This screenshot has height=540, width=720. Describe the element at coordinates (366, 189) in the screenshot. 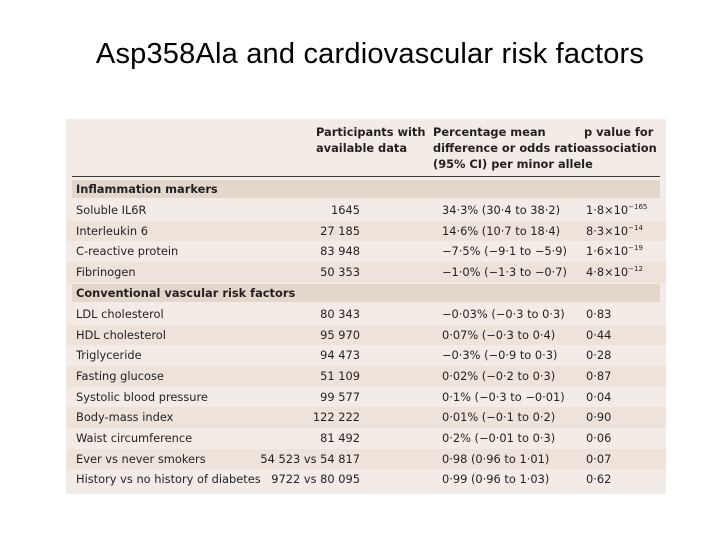

I see `section-header: Inflammation markers` at that location.